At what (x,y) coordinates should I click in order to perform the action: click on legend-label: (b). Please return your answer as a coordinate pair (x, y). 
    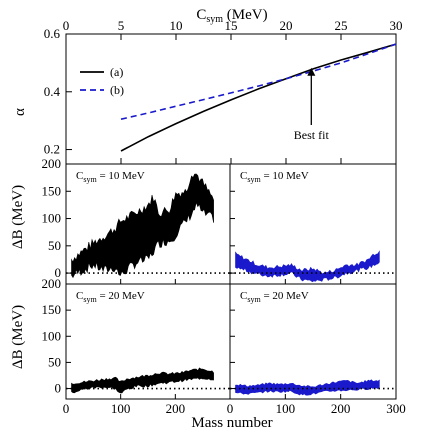
    Looking at the image, I should click on (117, 90).